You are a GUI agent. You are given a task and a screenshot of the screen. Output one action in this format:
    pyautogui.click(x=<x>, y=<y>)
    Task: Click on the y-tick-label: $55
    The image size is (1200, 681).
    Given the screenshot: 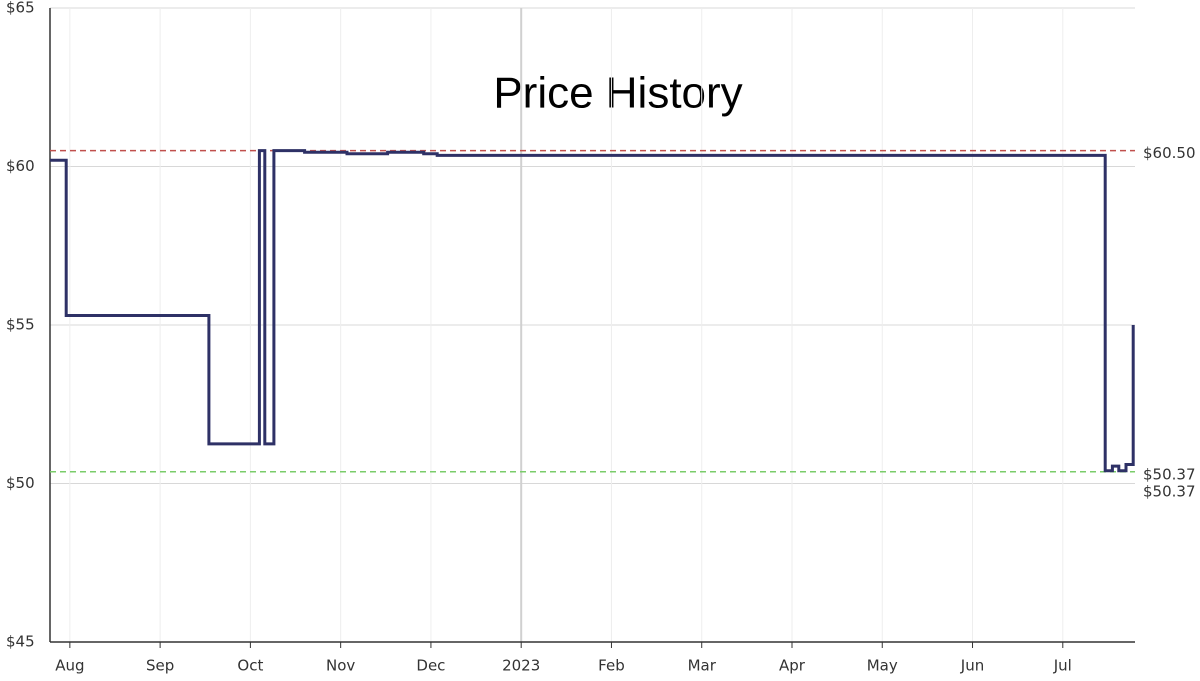 What is the action you would take?
    pyautogui.click(x=20, y=325)
    